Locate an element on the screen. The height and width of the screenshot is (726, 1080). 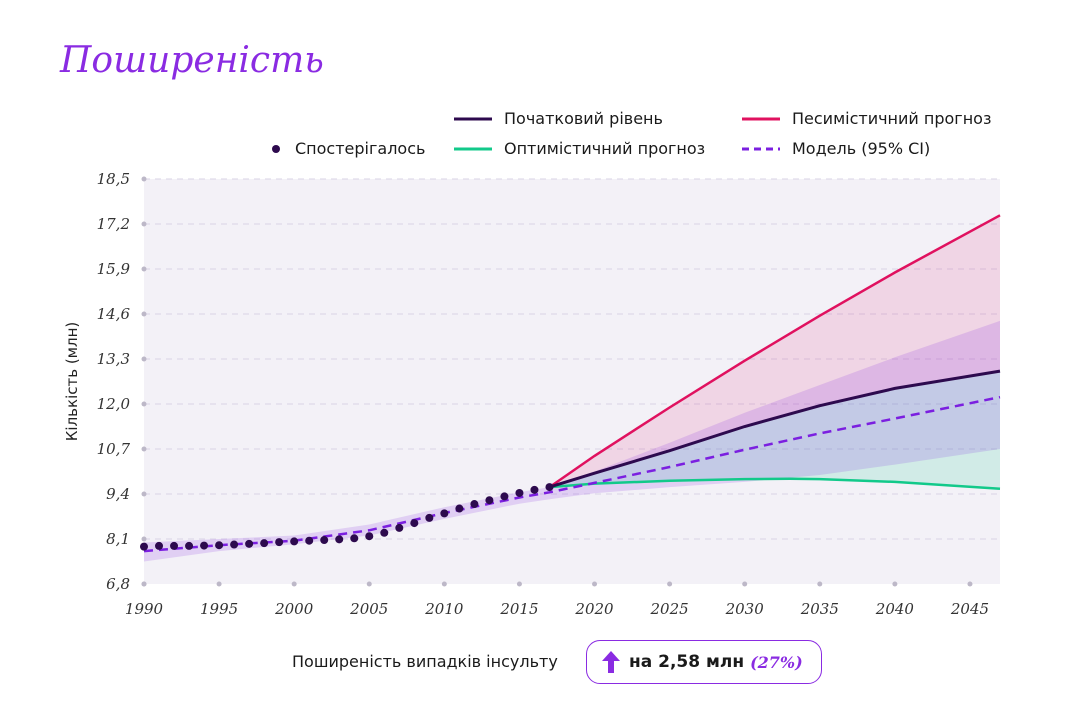
y-tick-label: 18,5 is located at coordinates (113, 179).